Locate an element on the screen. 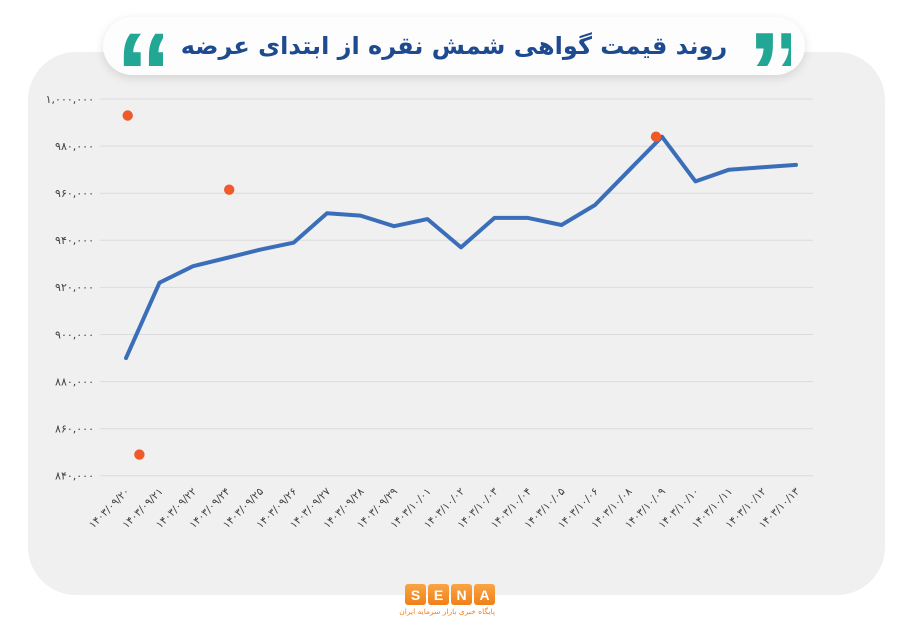  logo-subtitle: پایگاه خبری بازار سرمایه ایران is located at coordinates (447, 611).